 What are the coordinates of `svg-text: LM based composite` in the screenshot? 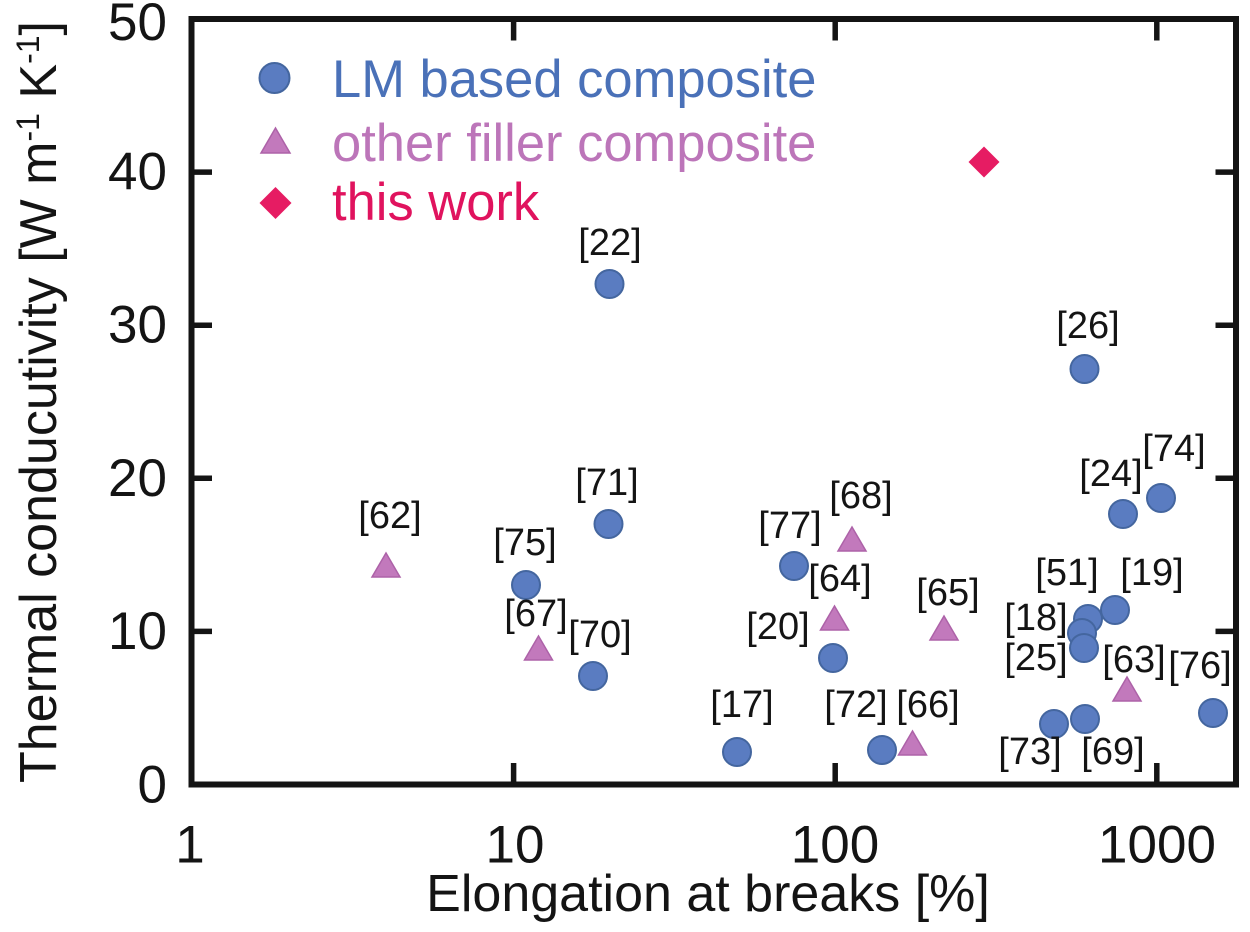 It's located at (574, 79).